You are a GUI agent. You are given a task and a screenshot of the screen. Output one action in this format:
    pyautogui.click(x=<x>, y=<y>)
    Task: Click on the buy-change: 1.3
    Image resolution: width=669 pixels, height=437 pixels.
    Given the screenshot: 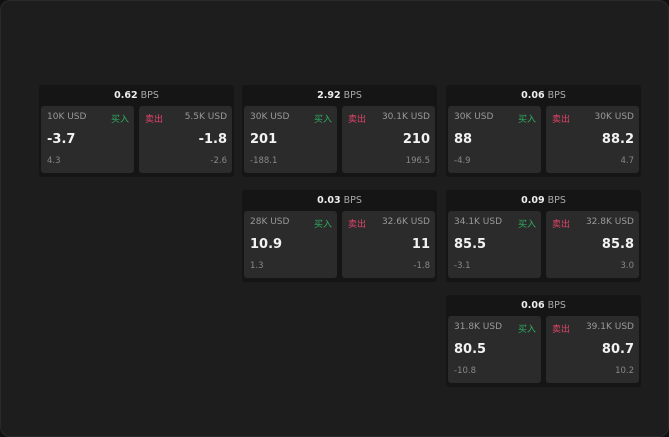 What is the action you would take?
    pyautogui.click(x=257, y=266)
    